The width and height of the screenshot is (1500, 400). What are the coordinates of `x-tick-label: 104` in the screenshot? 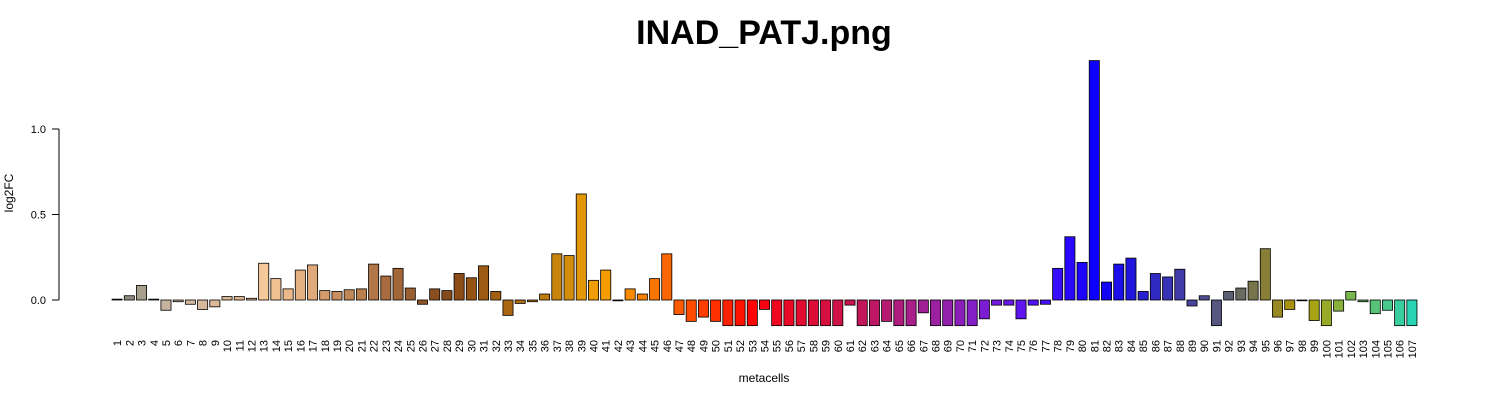 It's located at (1376, 349).